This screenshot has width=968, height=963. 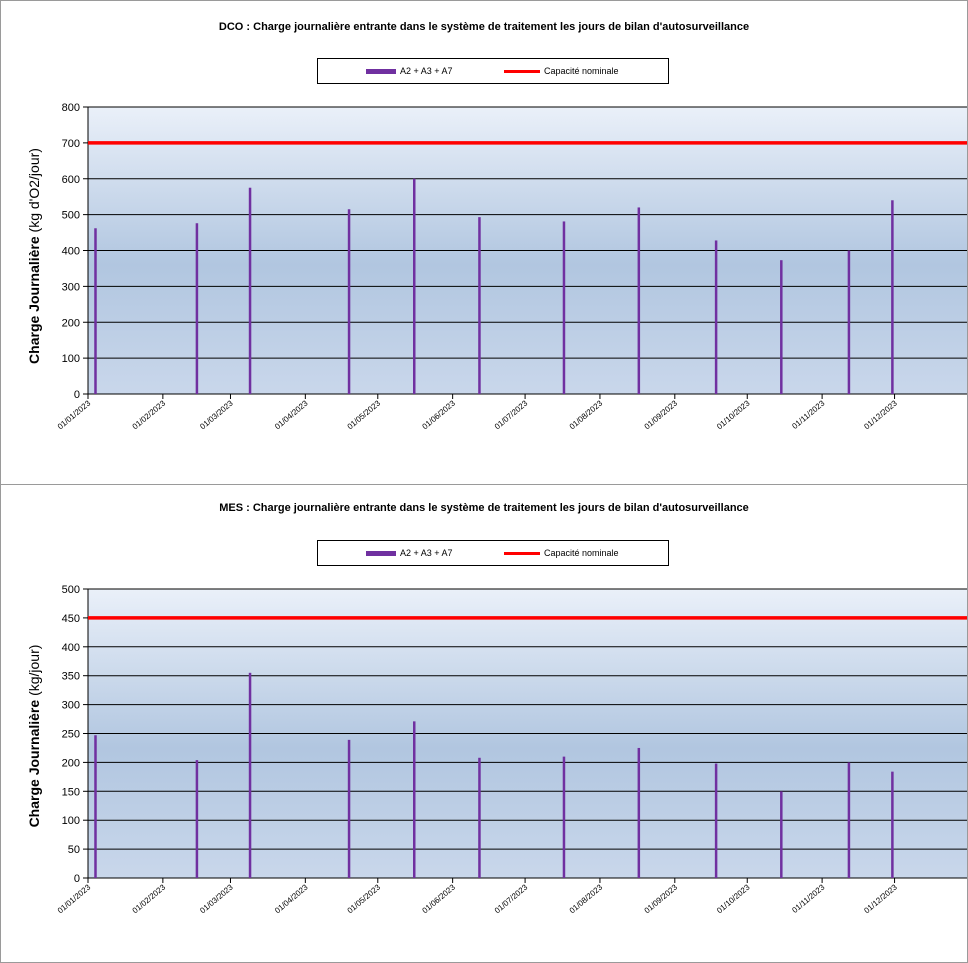 I want to click on y-tick-label: 450, so click(x=71, y=619).